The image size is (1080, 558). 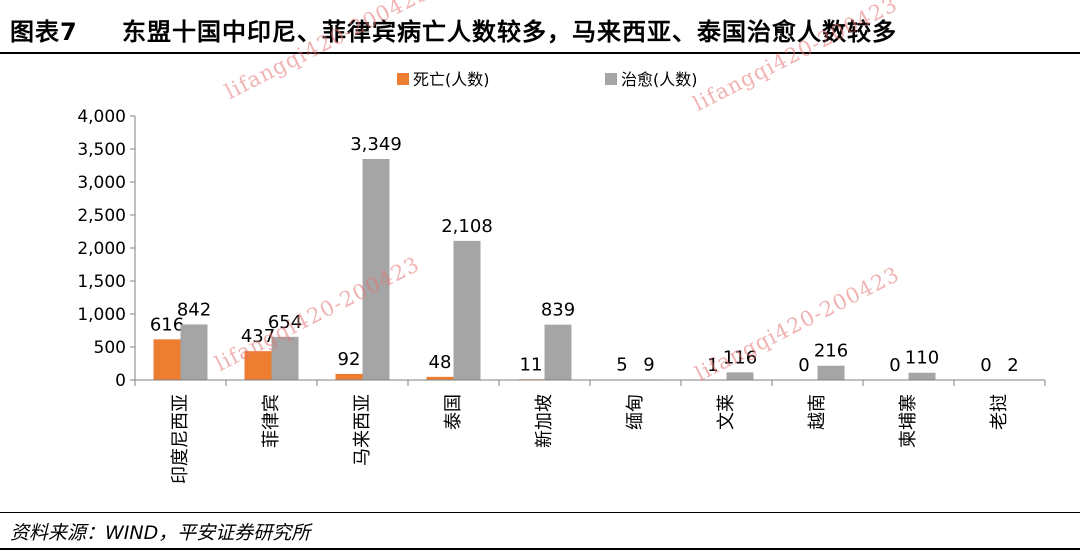 I want to click on y-tick-label: 500, so click(x=110, y=348).